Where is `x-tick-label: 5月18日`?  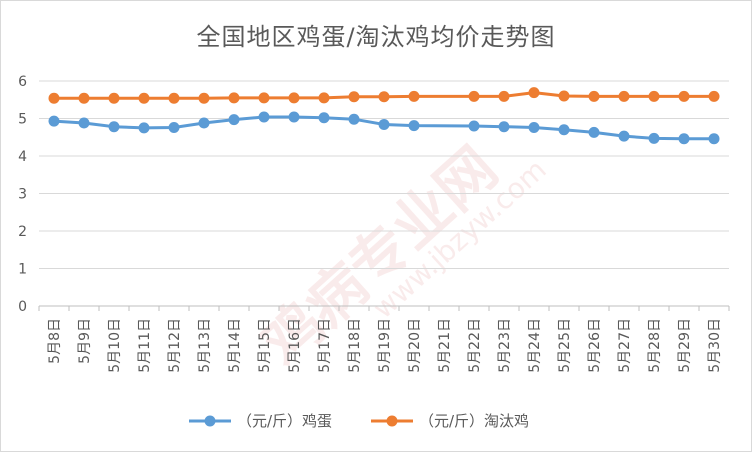 x-tick-label: 5月18日 is located at coordinates (355, 345).